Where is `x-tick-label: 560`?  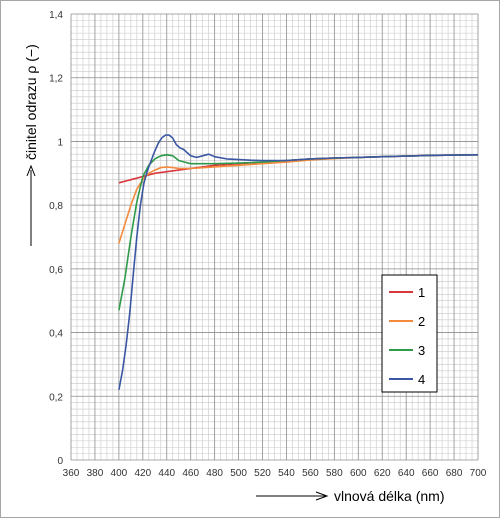 x-tick-label: 560 is located at coordinates (310, 473).